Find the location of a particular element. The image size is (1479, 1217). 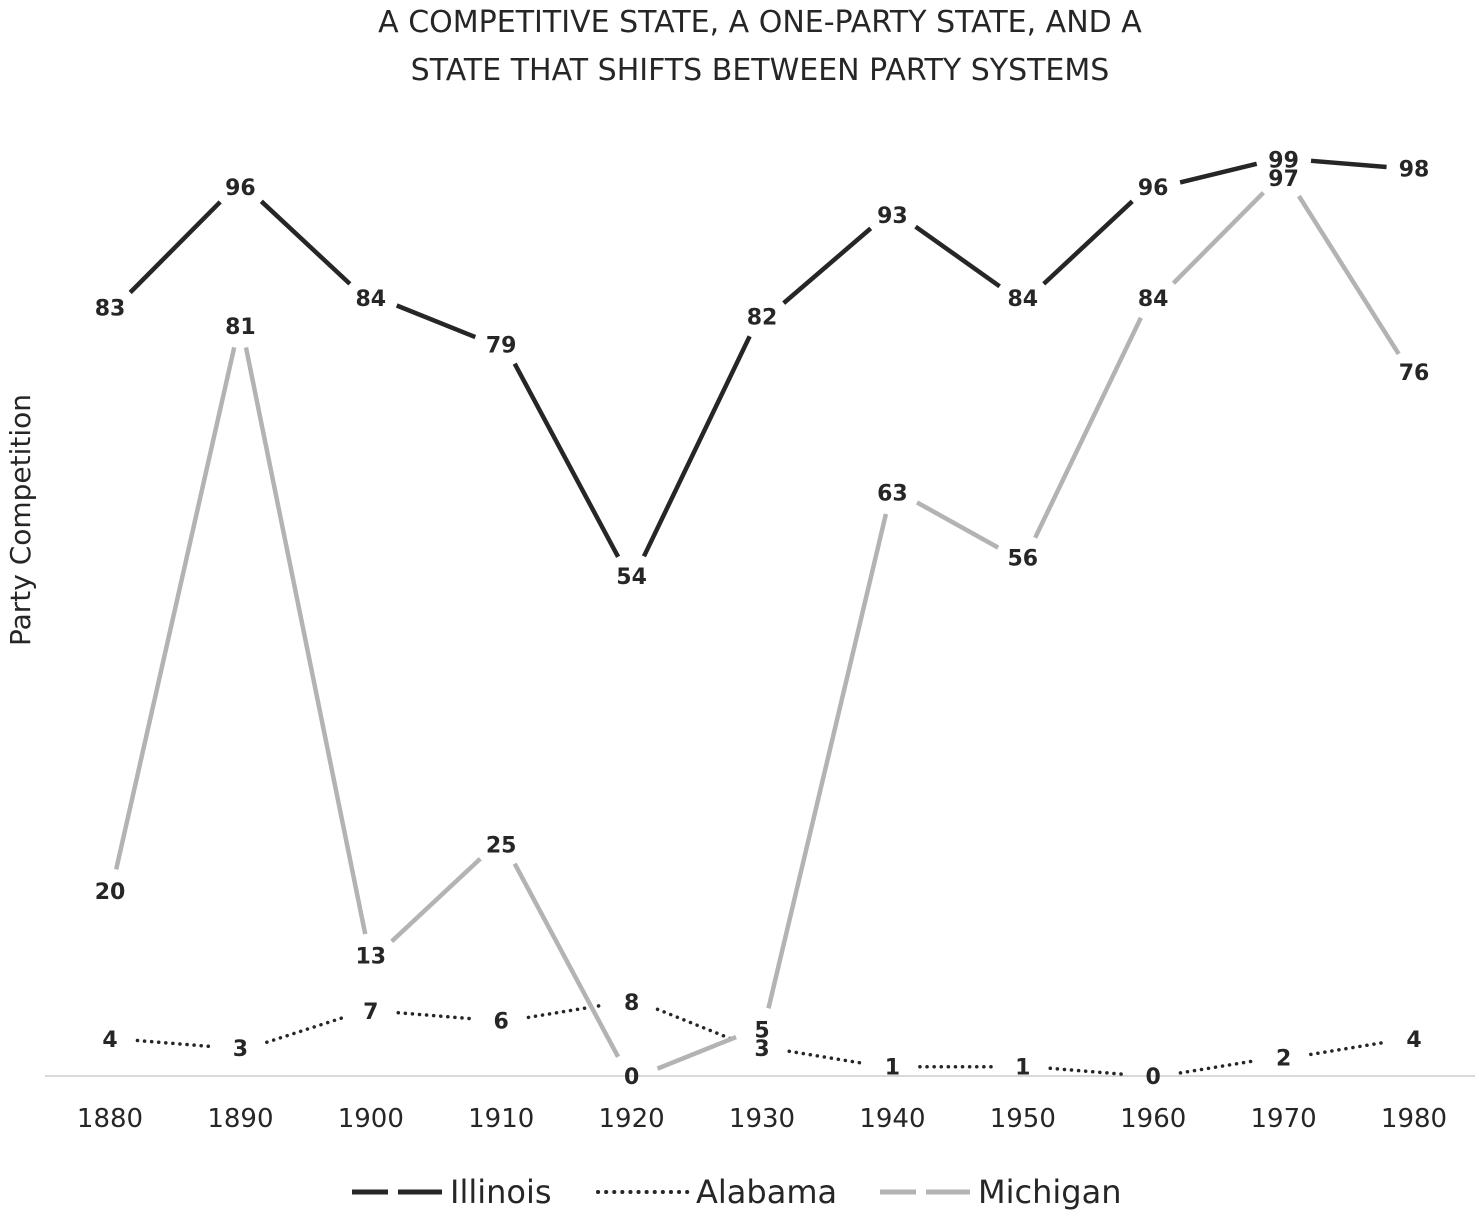

data-label-illinois: 79 is located at coordinates (501, 345).